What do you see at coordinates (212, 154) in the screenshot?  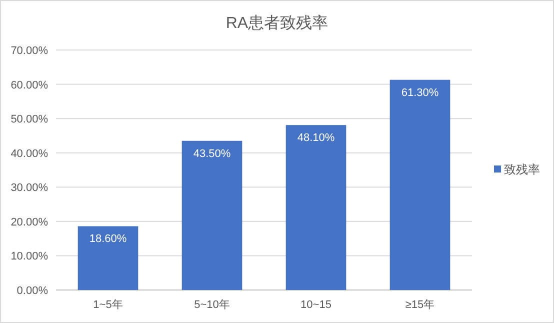 I see `data-label: 43.50%` at bounding box center [212, 154].